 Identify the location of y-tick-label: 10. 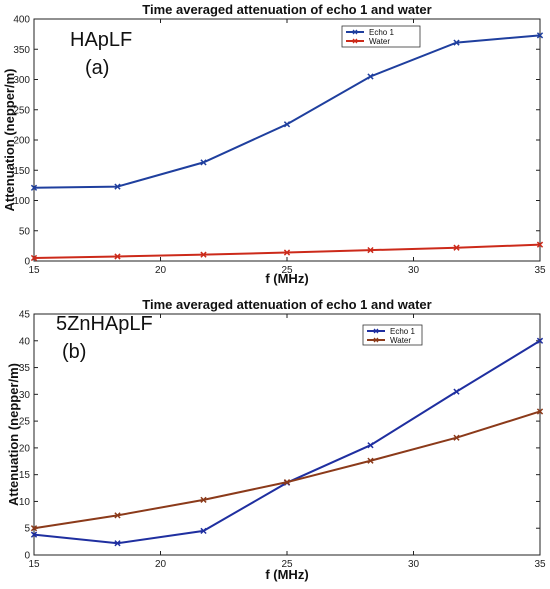
(25, 502).